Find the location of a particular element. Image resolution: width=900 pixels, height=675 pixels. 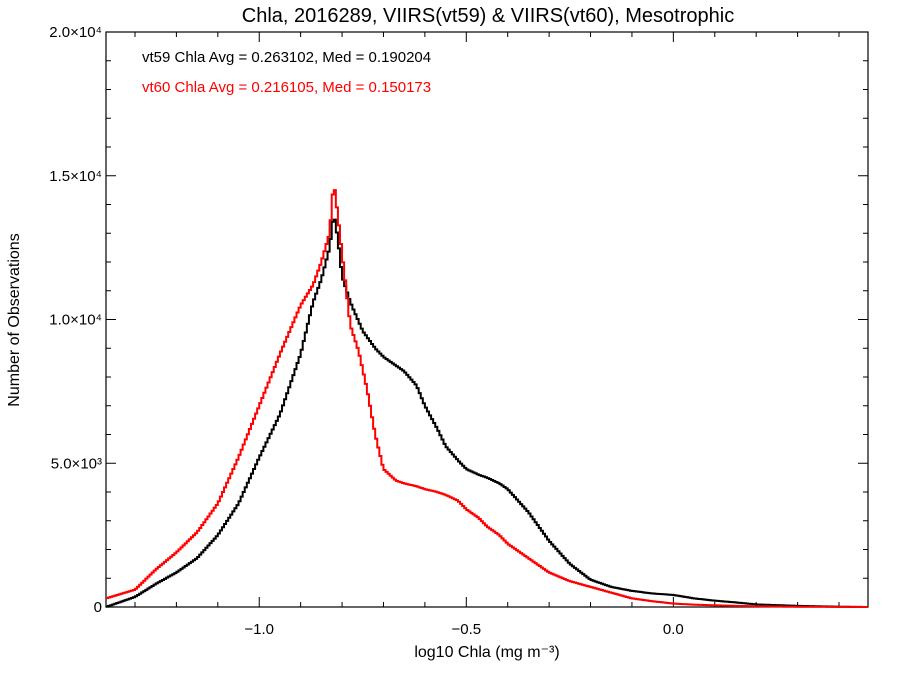

y-tick-label: 5.0×10³ is located at coordinates (76, 463).